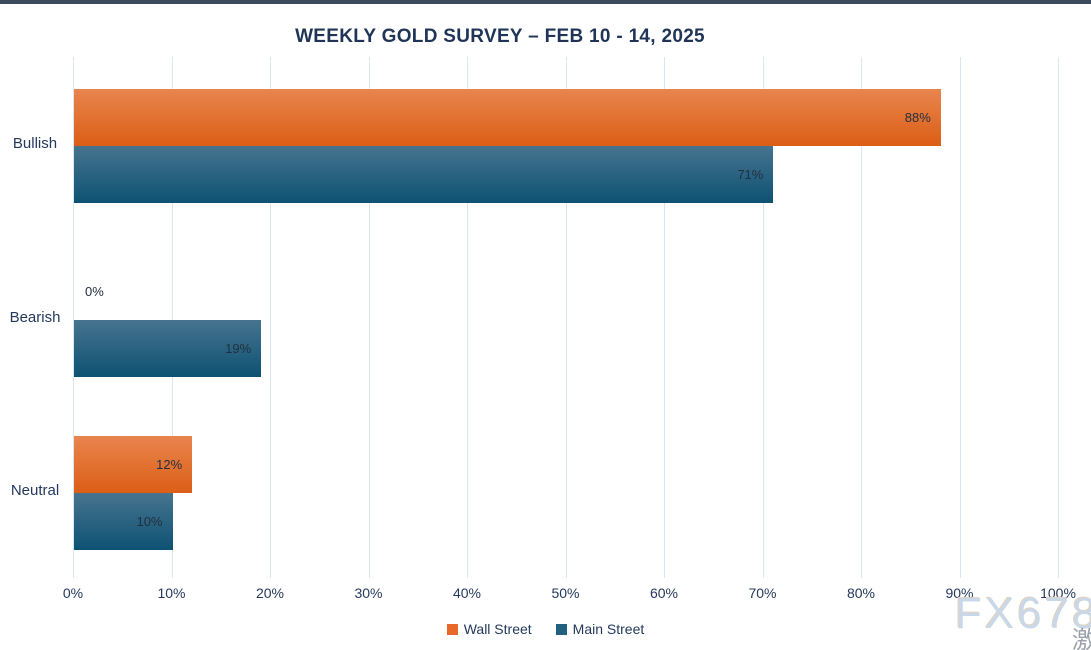  Describe the element at coordinates (861, 317) in the screenshot. I see `gridline-80%` at that location.